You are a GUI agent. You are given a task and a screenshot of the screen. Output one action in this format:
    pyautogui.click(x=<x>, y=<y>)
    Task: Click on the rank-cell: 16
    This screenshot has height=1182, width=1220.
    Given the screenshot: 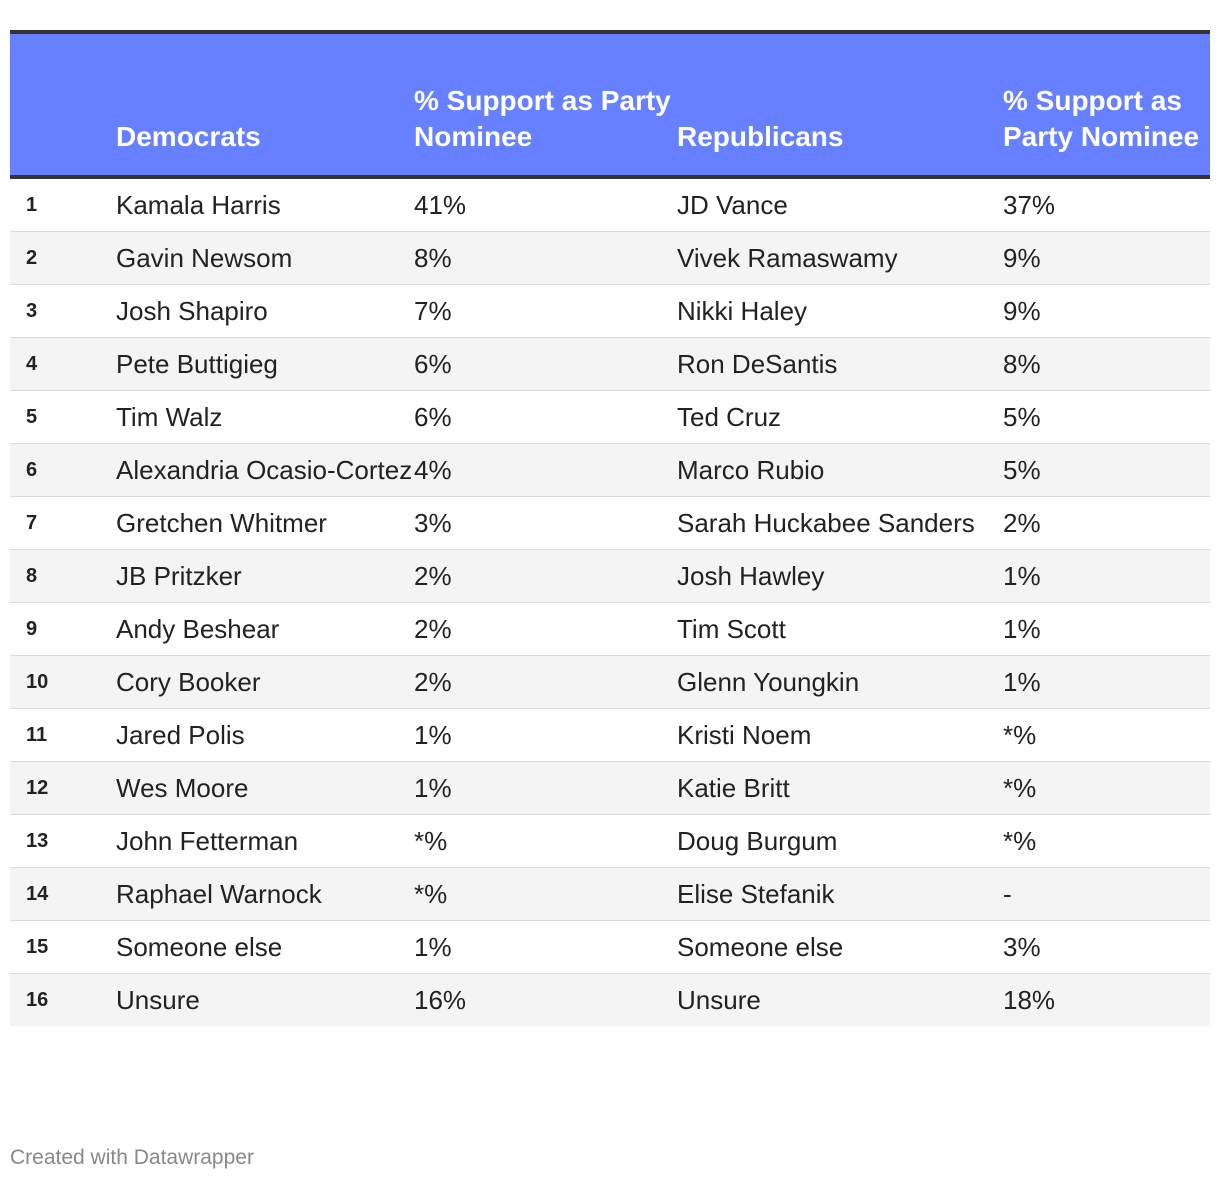 What is the action you would take?
    pyautogui.click(x=63, y=999)
    